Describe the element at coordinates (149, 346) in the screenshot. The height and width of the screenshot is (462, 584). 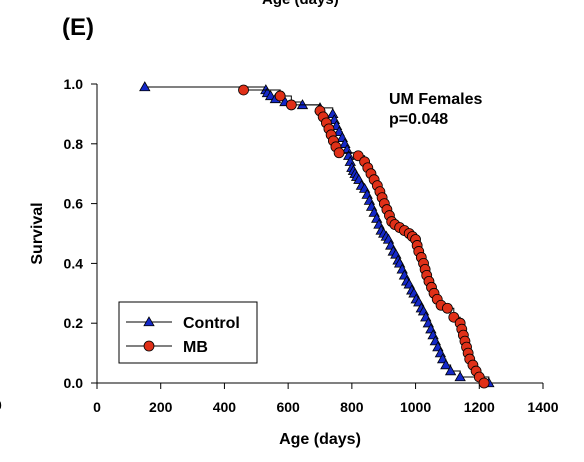
I see `legend-marker-mb` at that location.